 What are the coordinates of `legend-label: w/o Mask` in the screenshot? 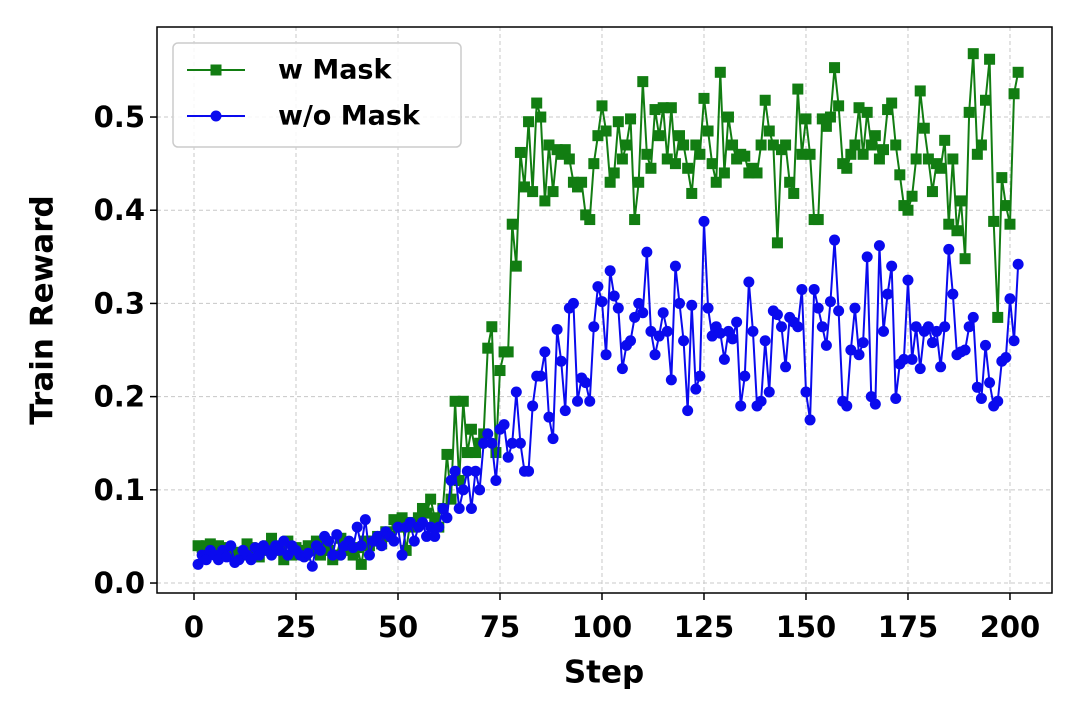 It's located at (349, 116).